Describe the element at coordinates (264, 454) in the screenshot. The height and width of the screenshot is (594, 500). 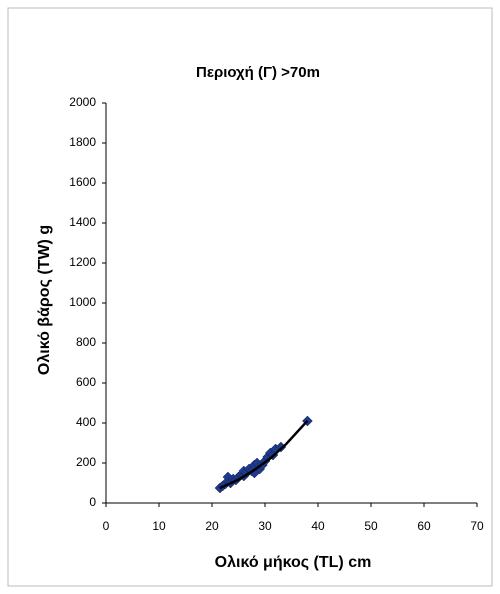
I see `trend-line` at that location.